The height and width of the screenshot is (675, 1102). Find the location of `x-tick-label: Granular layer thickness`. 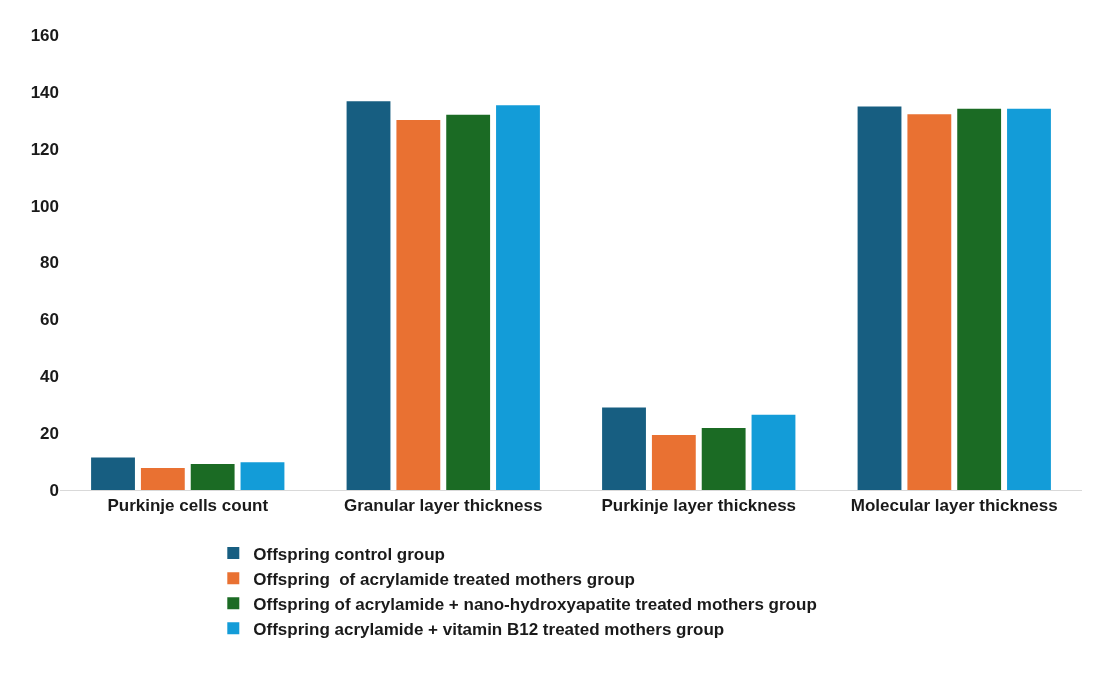

x-tick-label: Granular layer thickness is located at coordinates (443, 506).